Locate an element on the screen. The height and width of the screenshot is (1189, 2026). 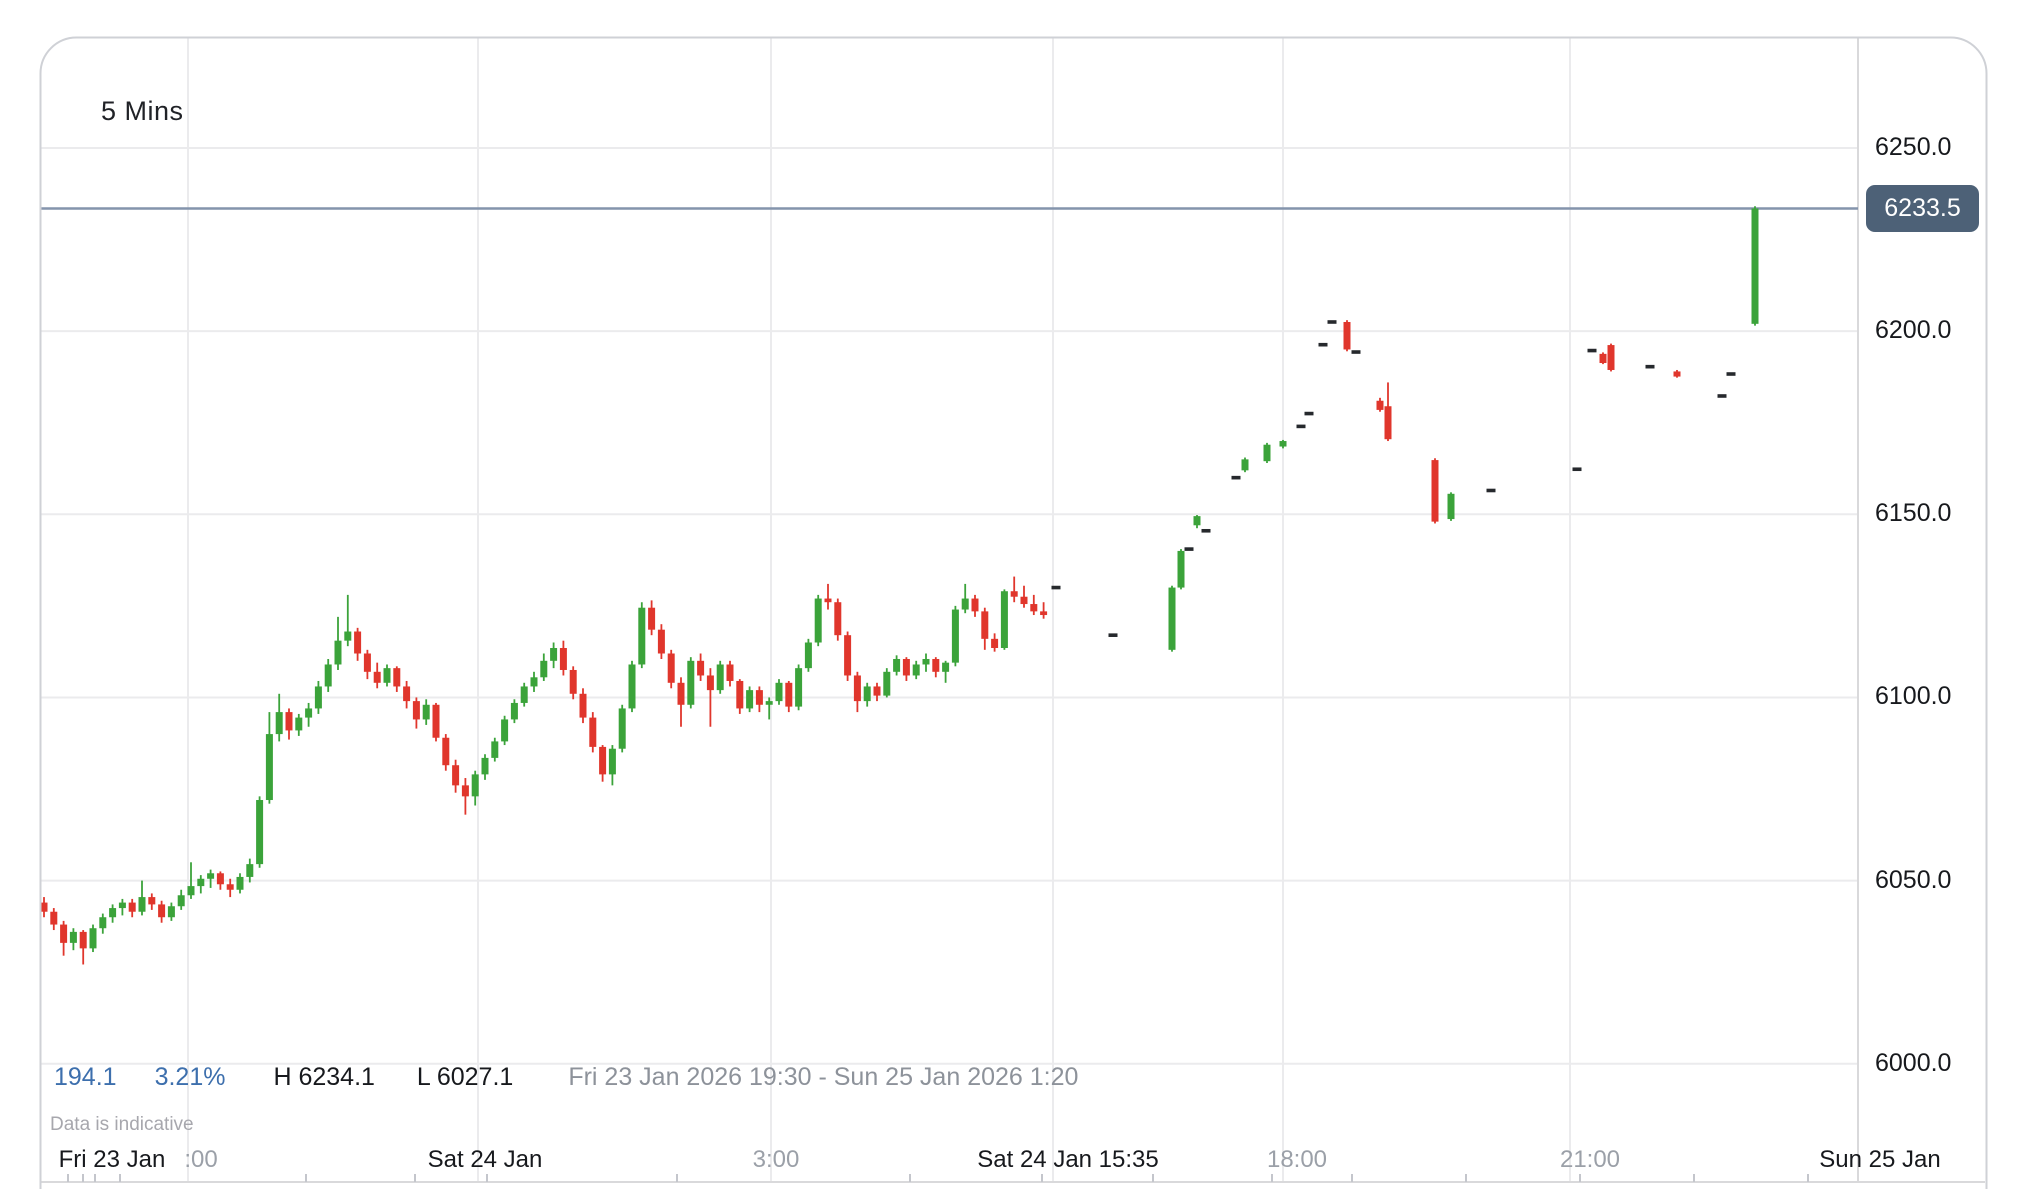
time-axis-label: Sat 24 Jan 15:35 is located at coordinates (1068, 1159).